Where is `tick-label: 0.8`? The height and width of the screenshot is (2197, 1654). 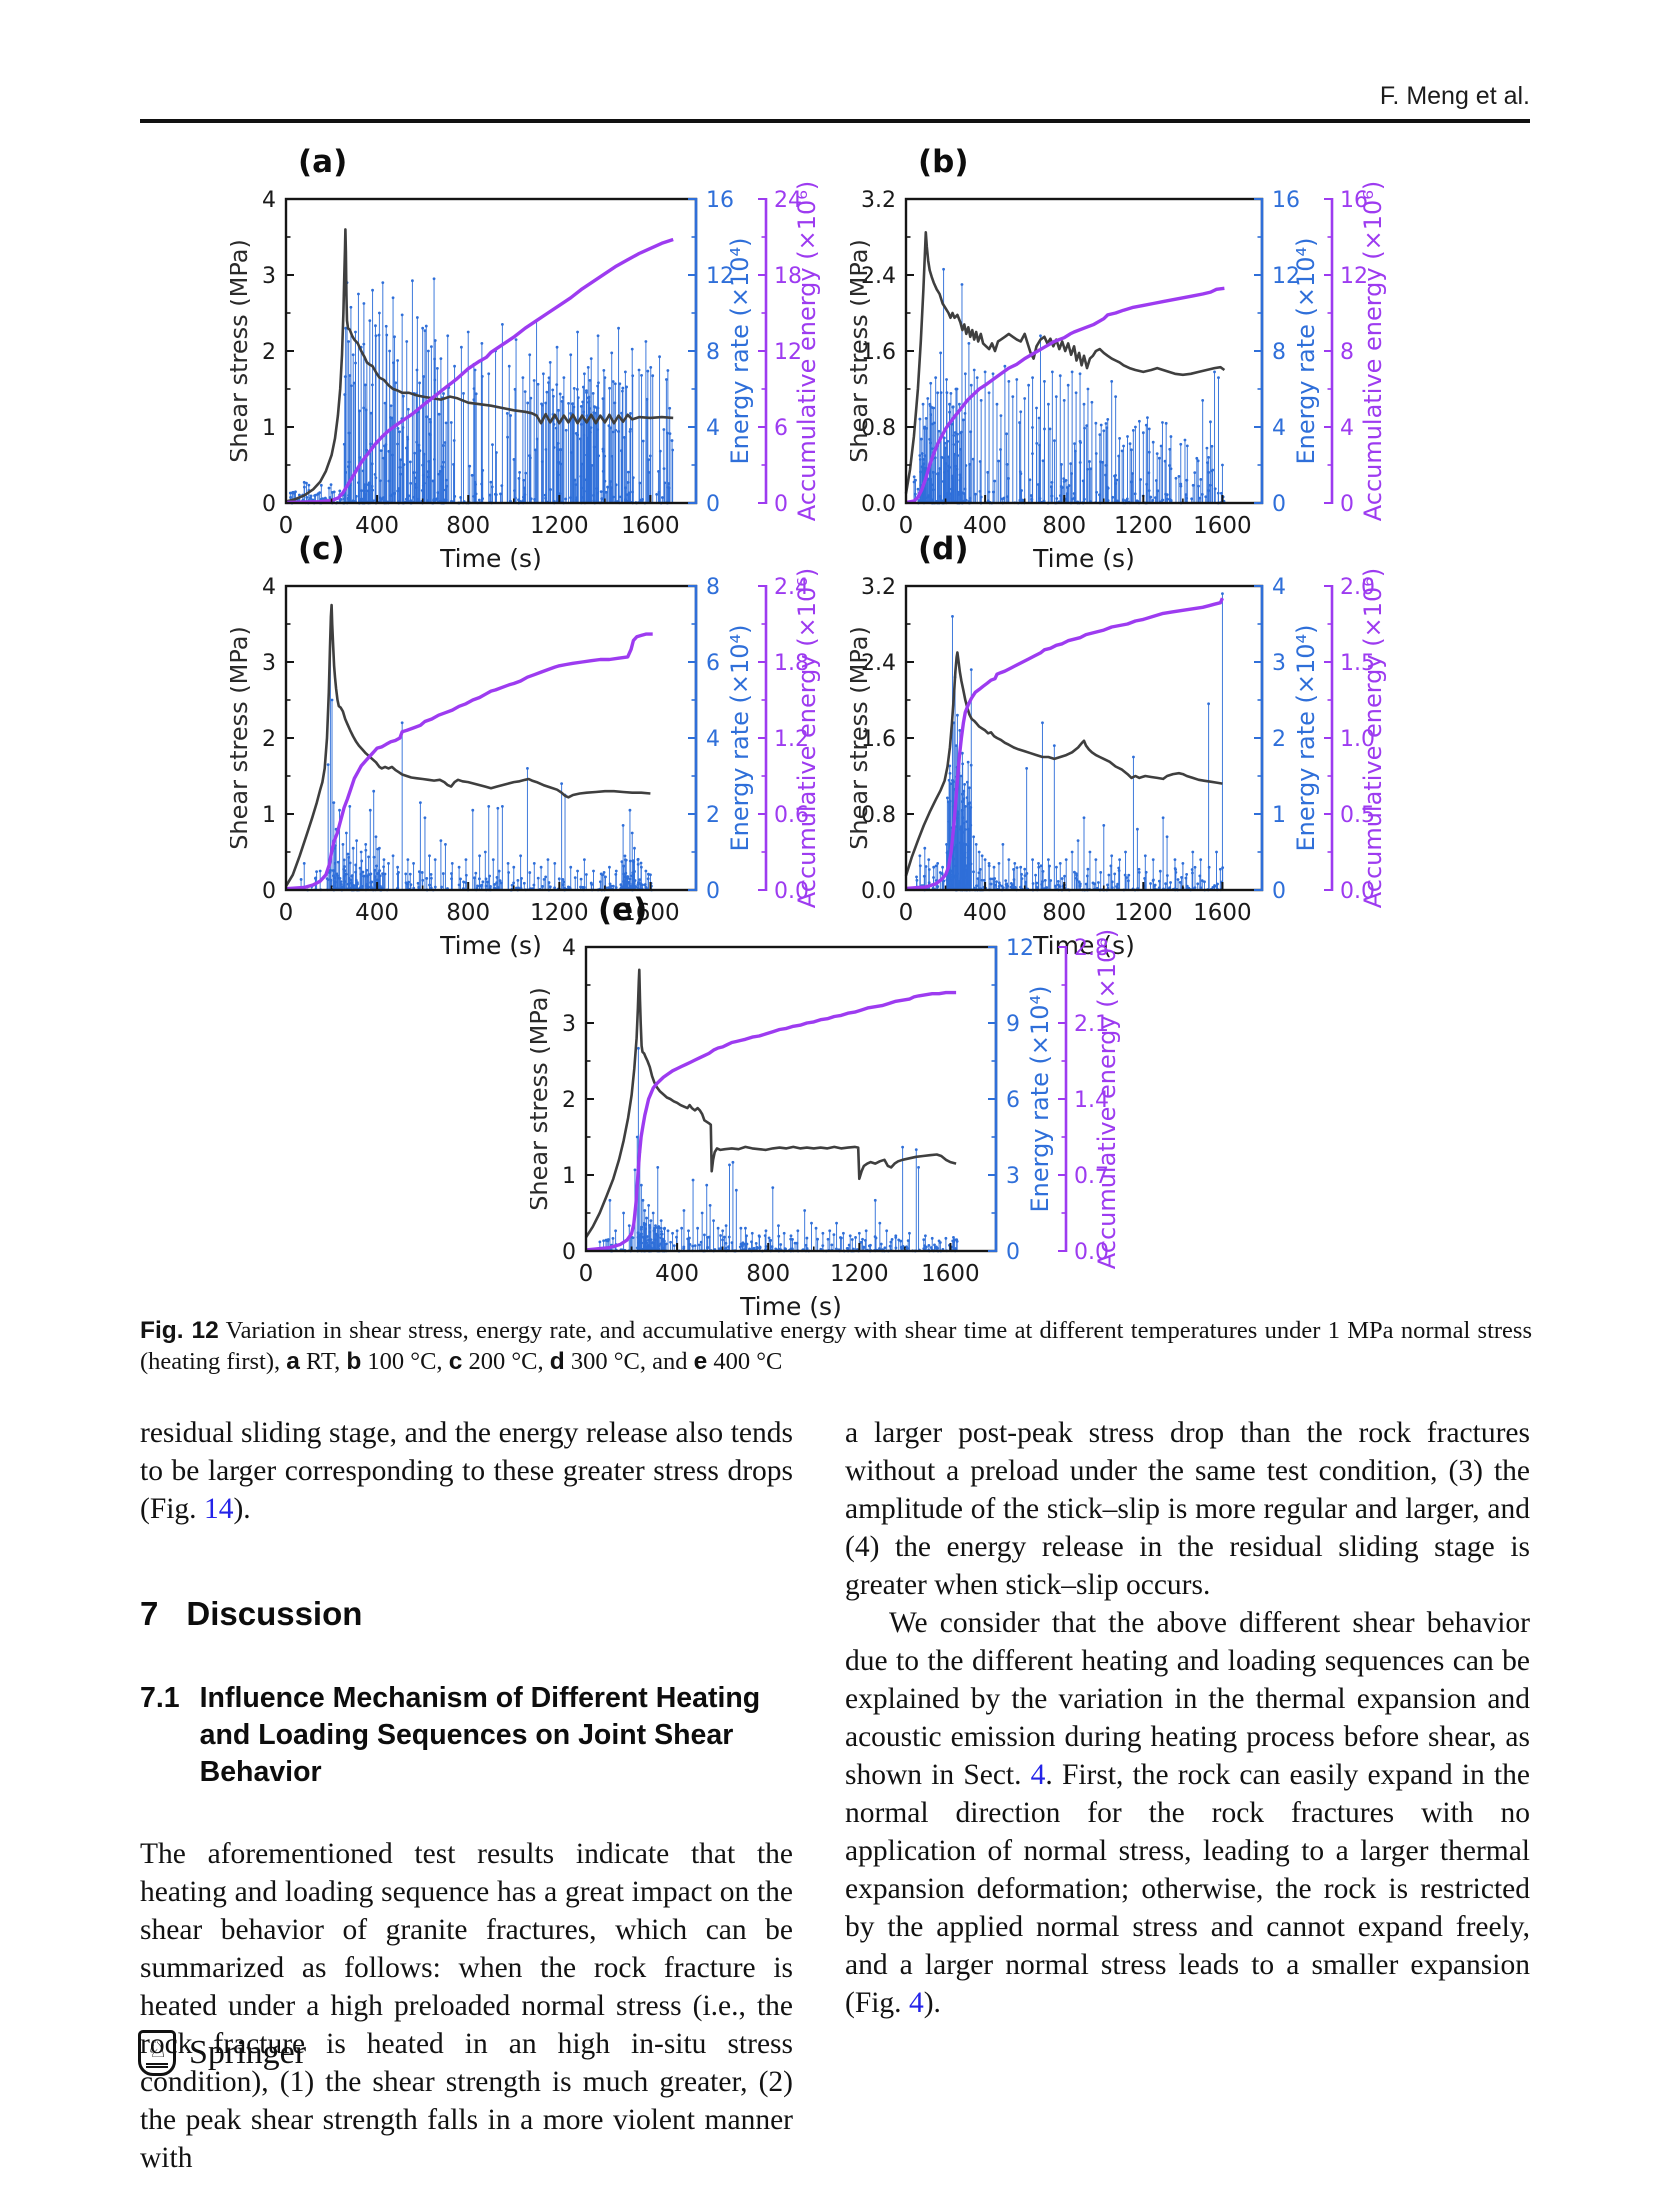
tick-label: 0.8 is located at coordinates (878, 815).